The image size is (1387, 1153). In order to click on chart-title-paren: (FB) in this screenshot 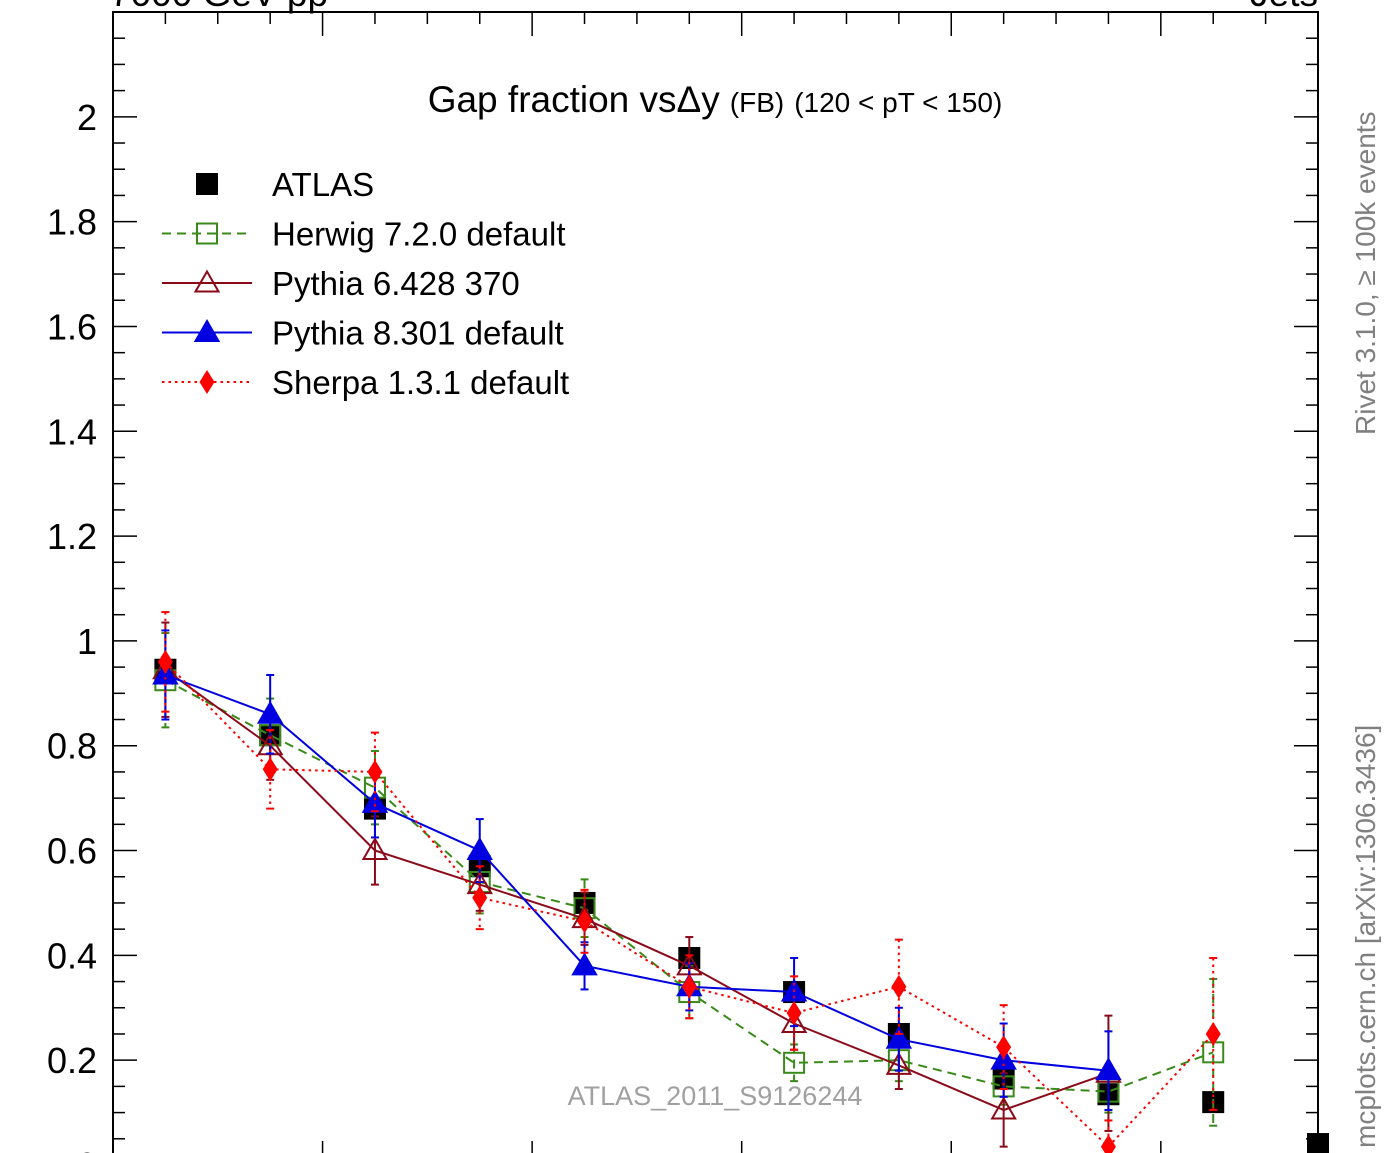, I will do `click(757, 102)`.